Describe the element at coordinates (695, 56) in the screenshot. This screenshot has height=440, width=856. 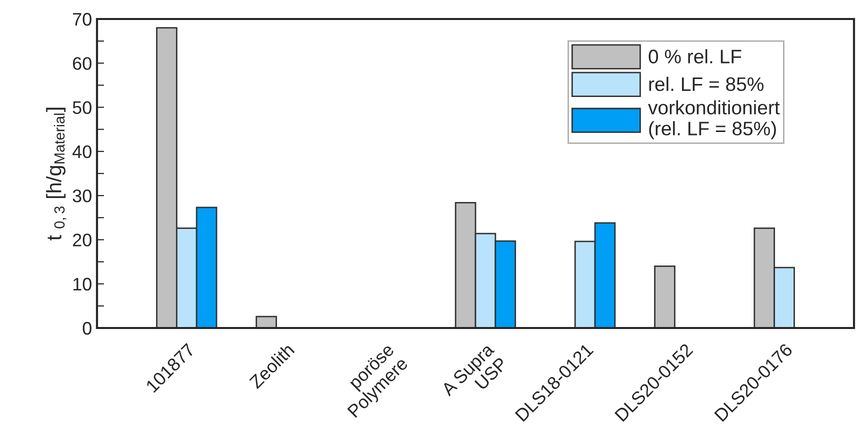
I see `legend-label: 0 % rel. LF` at that location.